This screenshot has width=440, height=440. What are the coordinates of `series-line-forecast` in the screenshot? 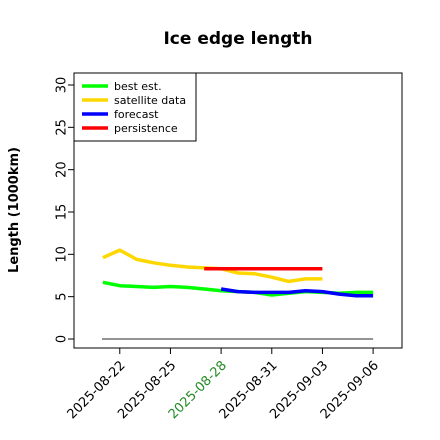 It's located at (297, 292).